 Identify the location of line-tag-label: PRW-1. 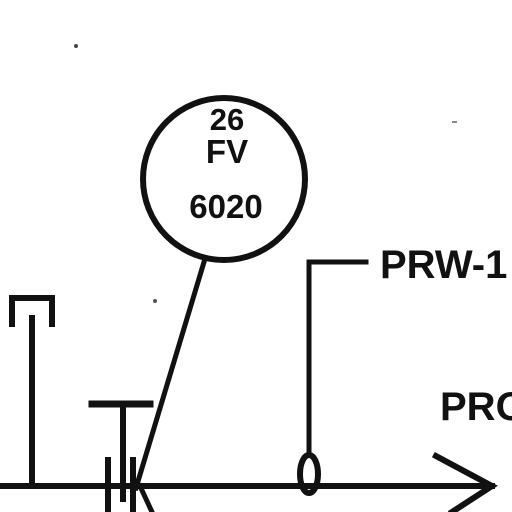
(443, 265).